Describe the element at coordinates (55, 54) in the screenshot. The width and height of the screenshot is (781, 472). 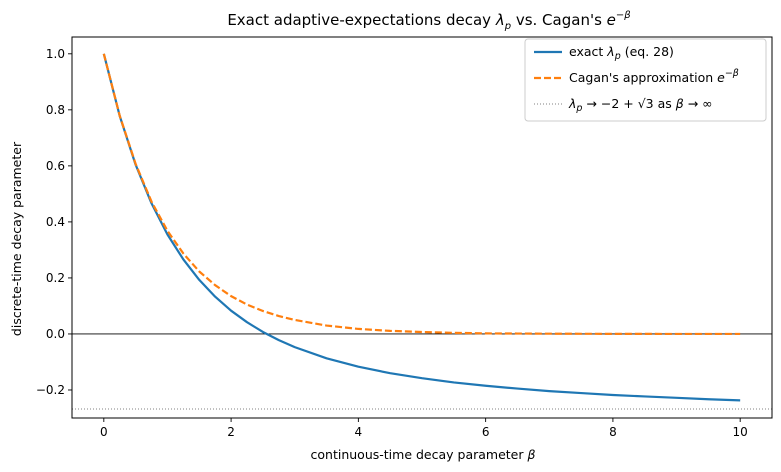
I see `y-tick-label: 1.0` at that location.